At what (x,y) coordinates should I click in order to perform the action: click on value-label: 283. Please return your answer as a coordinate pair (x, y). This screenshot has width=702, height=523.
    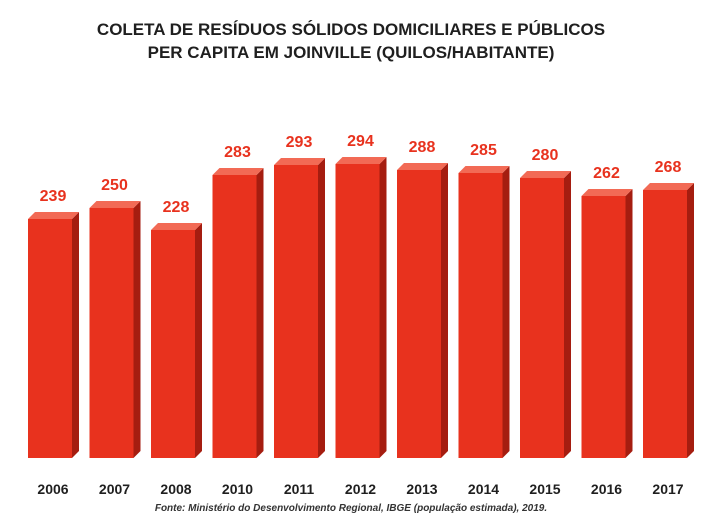
    Looking at the image, I should click on (237, 152).